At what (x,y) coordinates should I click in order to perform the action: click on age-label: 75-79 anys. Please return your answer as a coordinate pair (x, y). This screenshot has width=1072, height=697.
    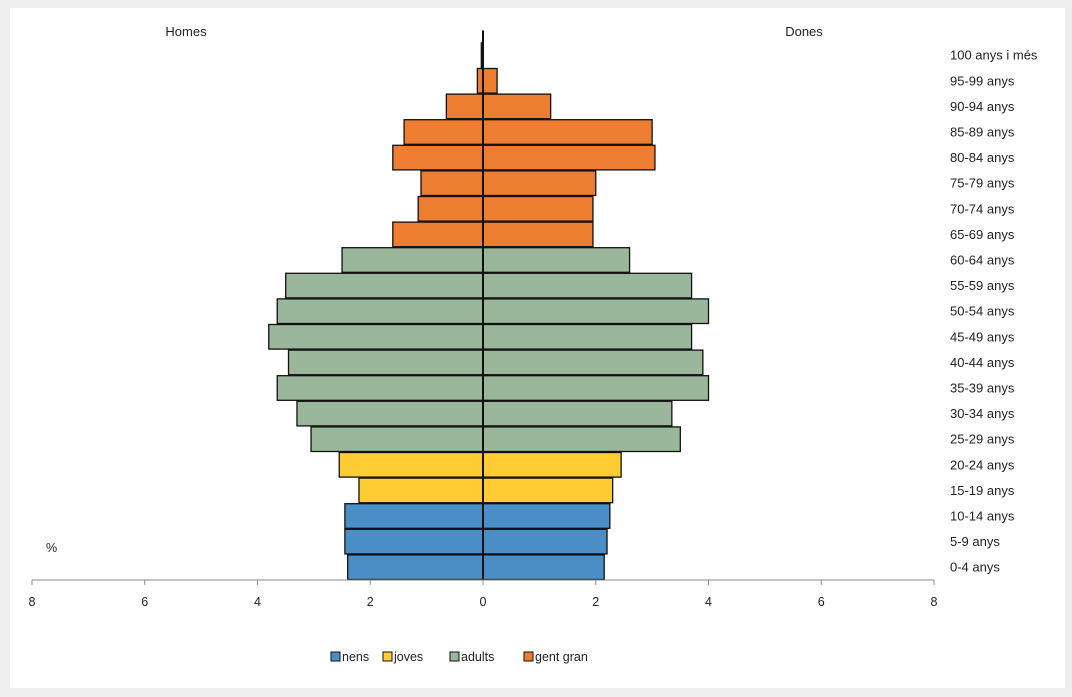
    Looking at the image, I should click on (982, 183).